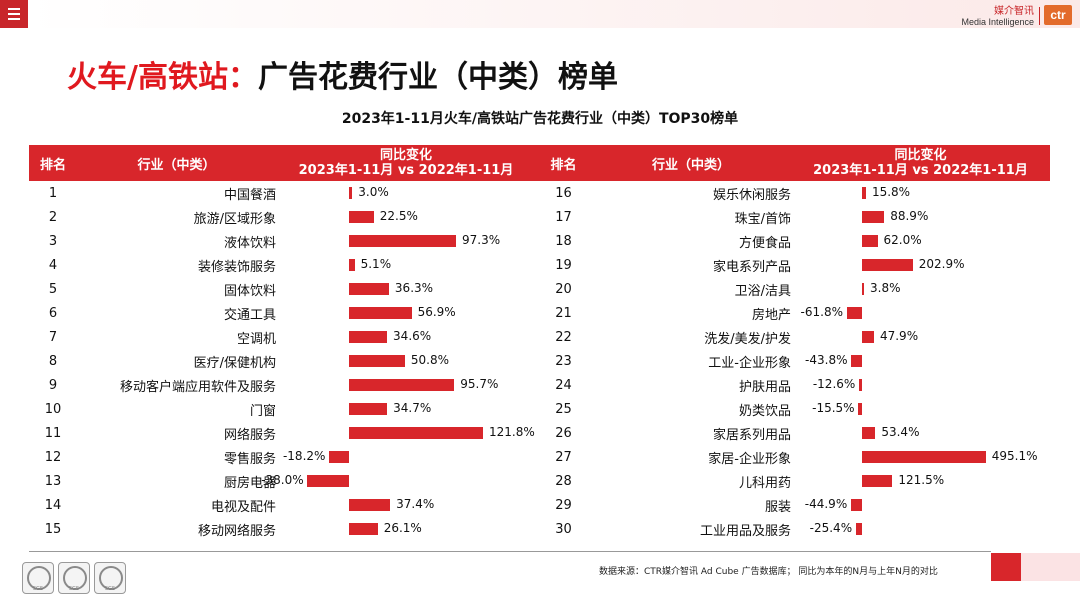 The image size is (1080, 608). I want to click on change-cell: 121.5%, so click(920, 481).